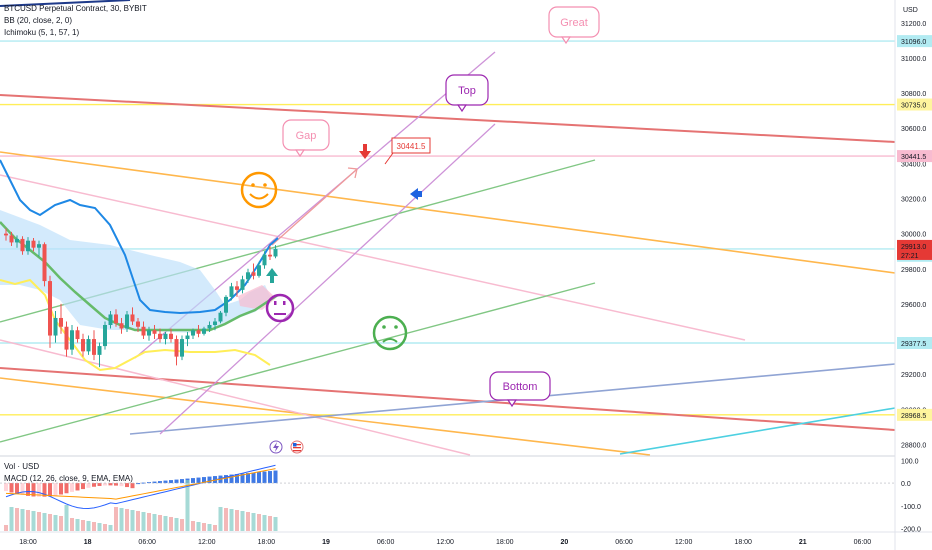 The height and width of the screenshot is (550, 932). I want to click on price-tick-label: 29600.0, so click(913, 305).